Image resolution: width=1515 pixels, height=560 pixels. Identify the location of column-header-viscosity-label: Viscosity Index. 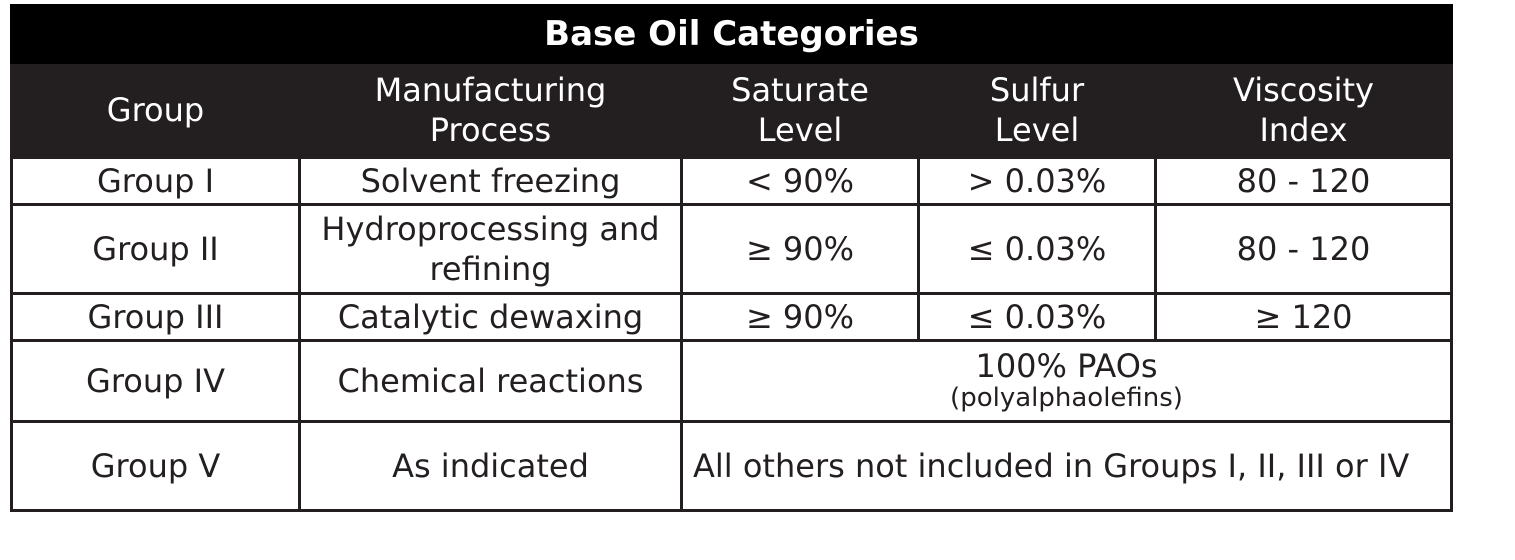
(1303, 110).